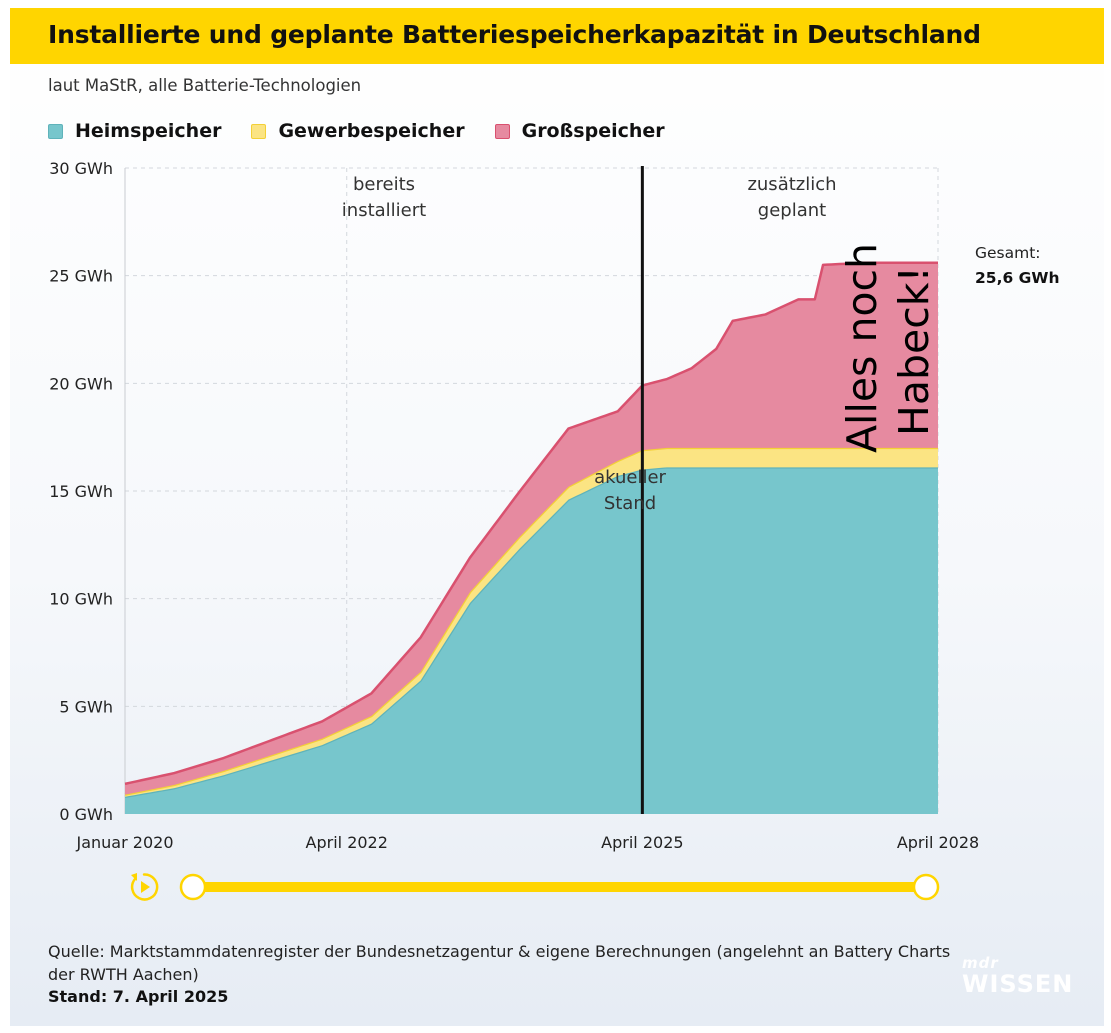  What do you see at coordinates (914, 351) in the screenshot?
I see `handwritten-annotation-line2: Habeck!` at bounding box center [914, 351].